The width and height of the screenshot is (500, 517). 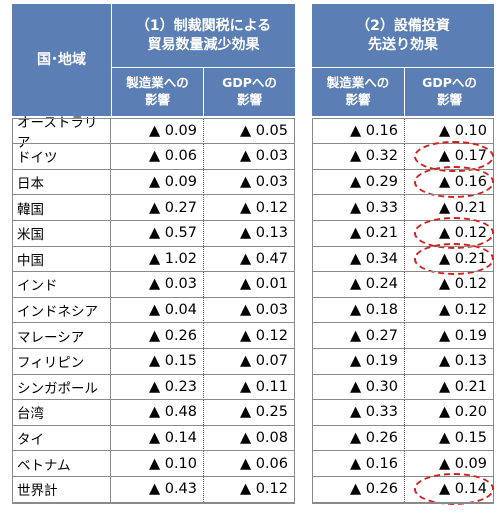 I want to click on trade-mfg-value: ▲ 0.26, so click(x=157, y=335).